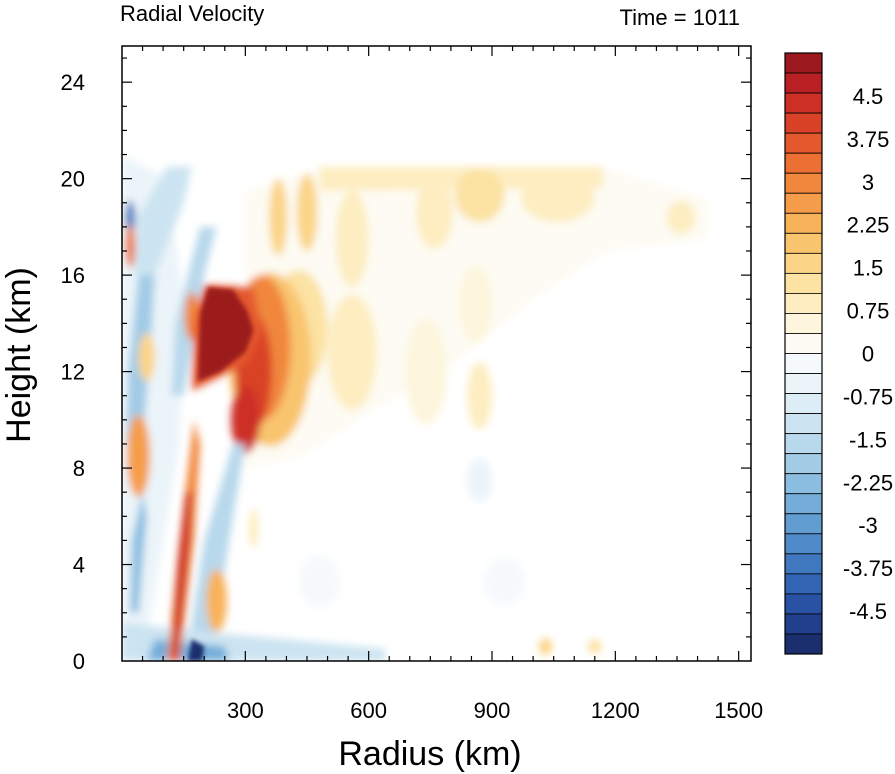 The width and height of the screenshot is (895, 774). I want to click on inner-inflow-streak-e, so click(138, 552).